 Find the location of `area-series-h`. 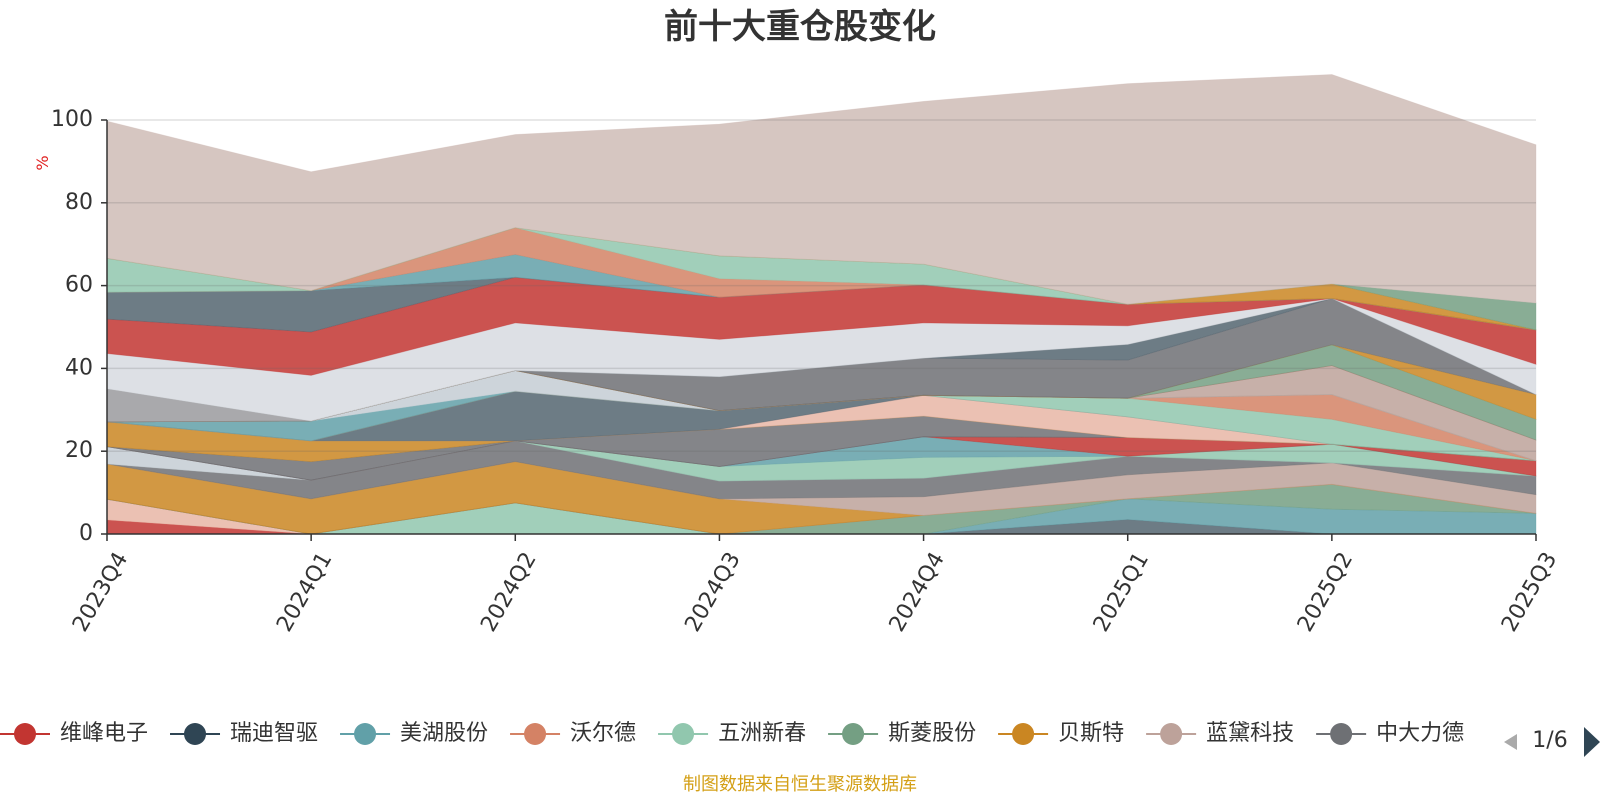

area-series-h is located at coordinates (821, 498).